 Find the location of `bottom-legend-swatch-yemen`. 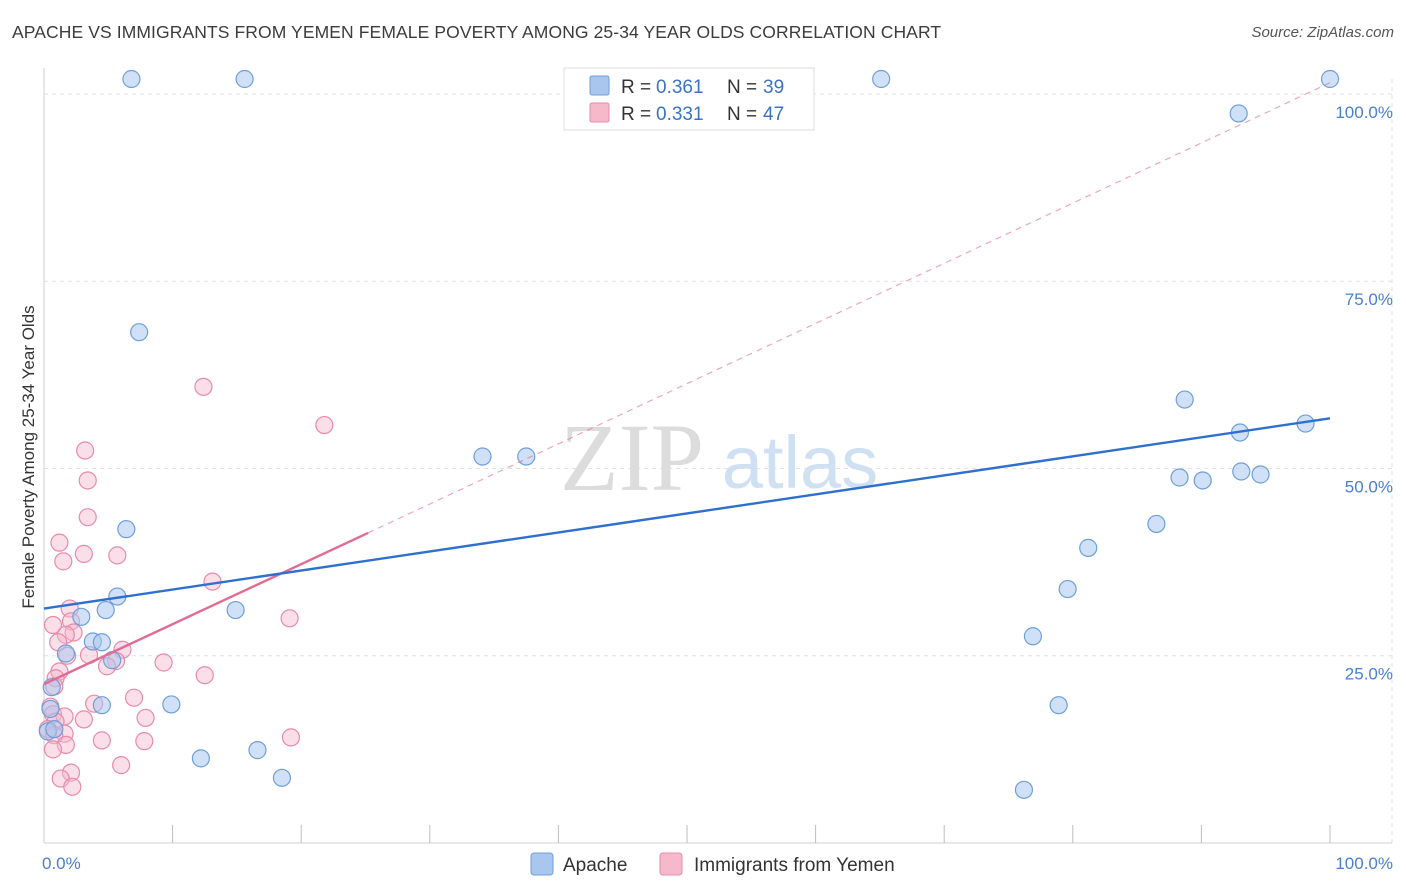

bottom-legend-swatch-yemen is located at coordinates (671, 864).